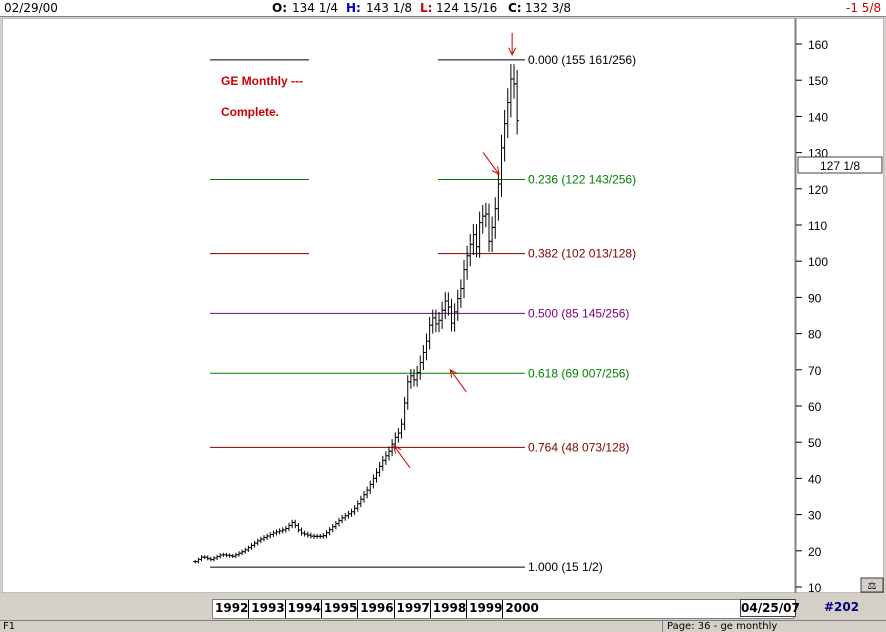 This screenshot has width=886, height=632. Describe the element at coordinates (818, 117) in the screenshot. I see `y-tick-label: 140` at that location.